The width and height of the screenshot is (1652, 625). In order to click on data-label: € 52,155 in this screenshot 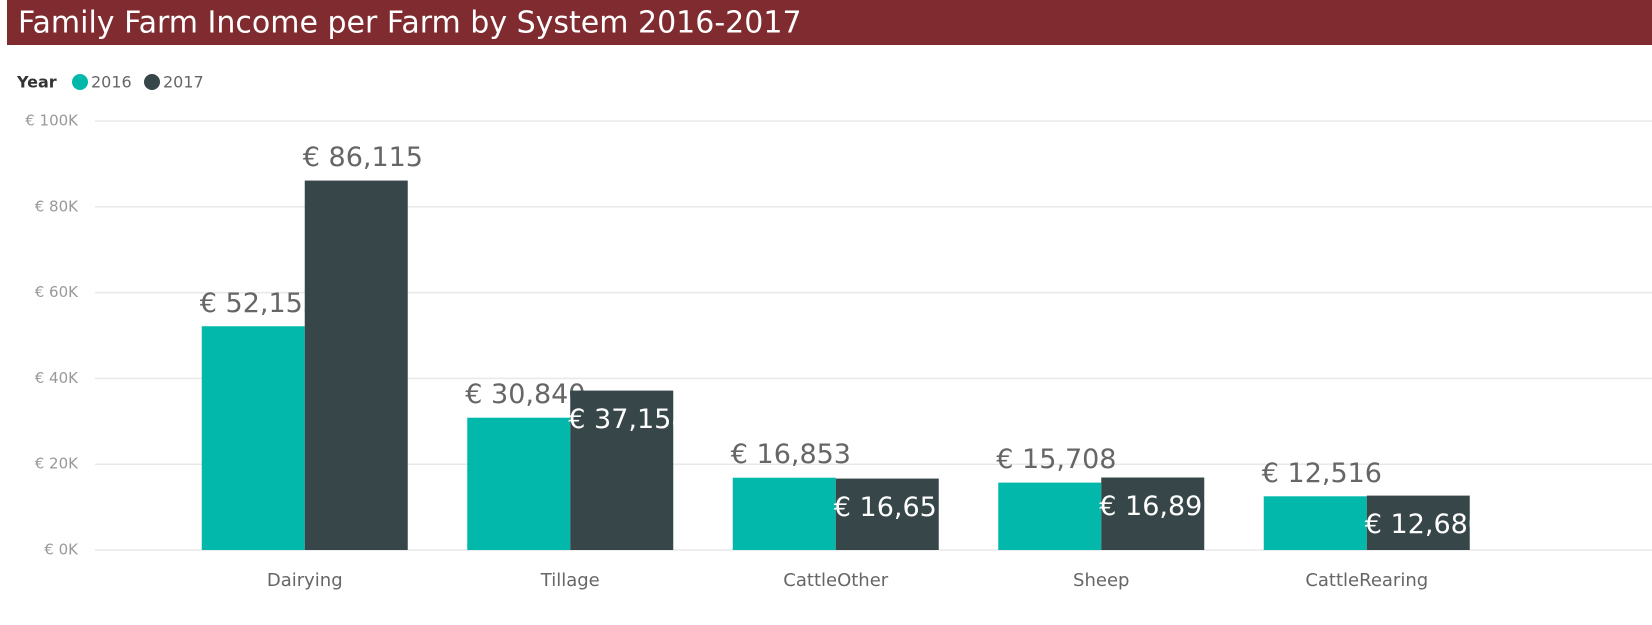, I will do `click(260, 303)`.